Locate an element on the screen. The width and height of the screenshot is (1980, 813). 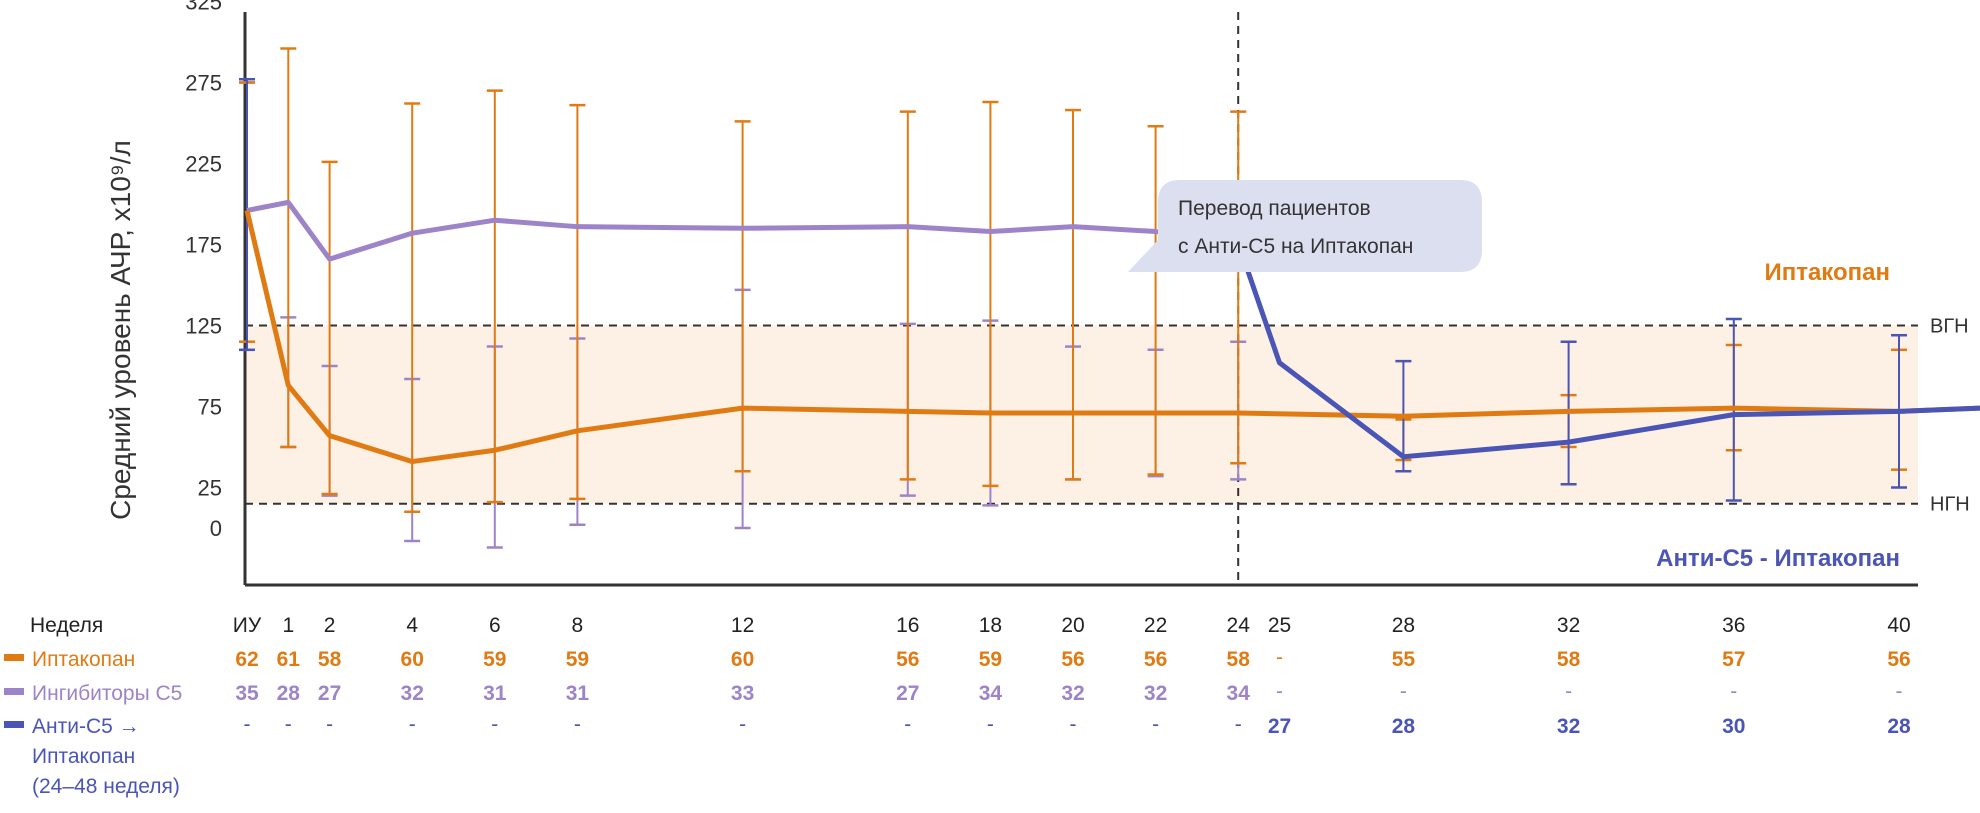
callout-line-1: Перевод пациентов is located at coordinates (1274, 208).